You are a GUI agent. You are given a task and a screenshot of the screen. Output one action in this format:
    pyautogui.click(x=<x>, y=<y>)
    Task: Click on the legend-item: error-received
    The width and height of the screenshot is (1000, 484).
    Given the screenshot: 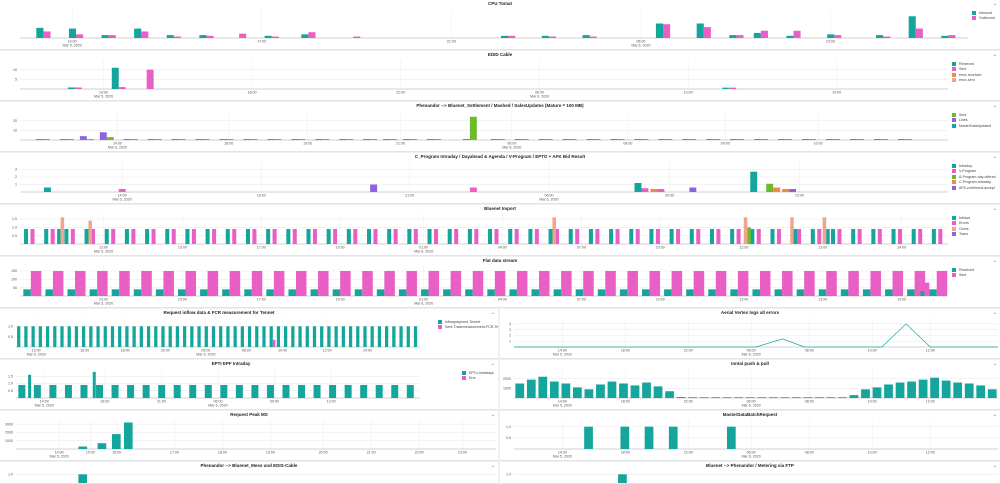 What is the action you would take?
    pyautogui.click(x=966, y=75)
    